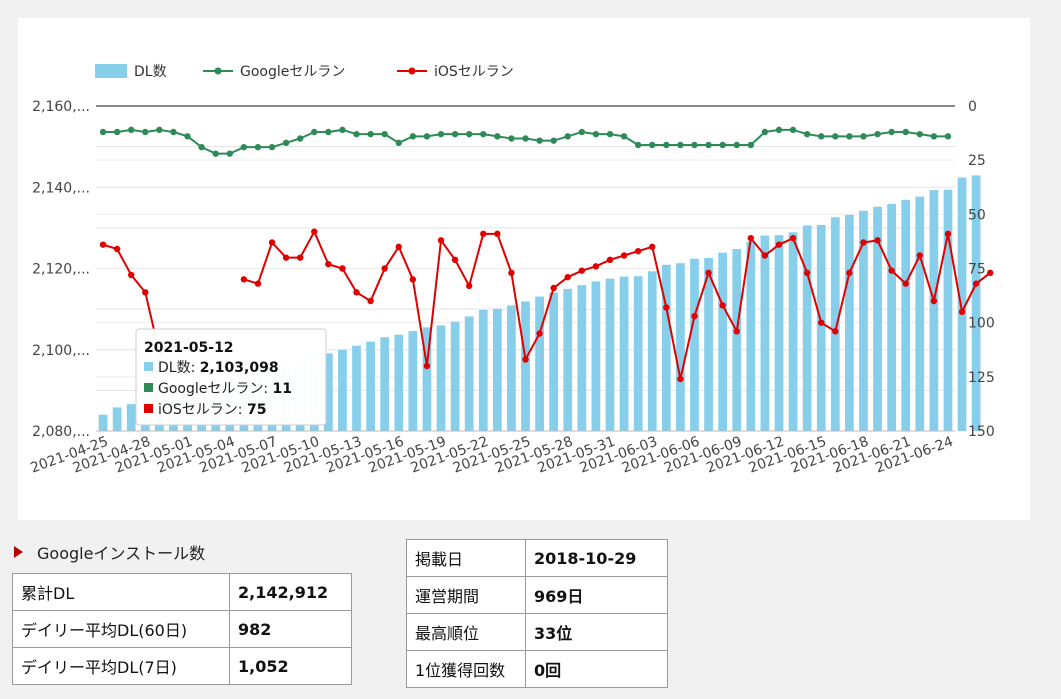 Image resolution: width=1061 pixels, height=699 pixels. Describe the element at coordinates (474, 72) in the screenshot. I see `legend-label: iOSセルラン` at that location.